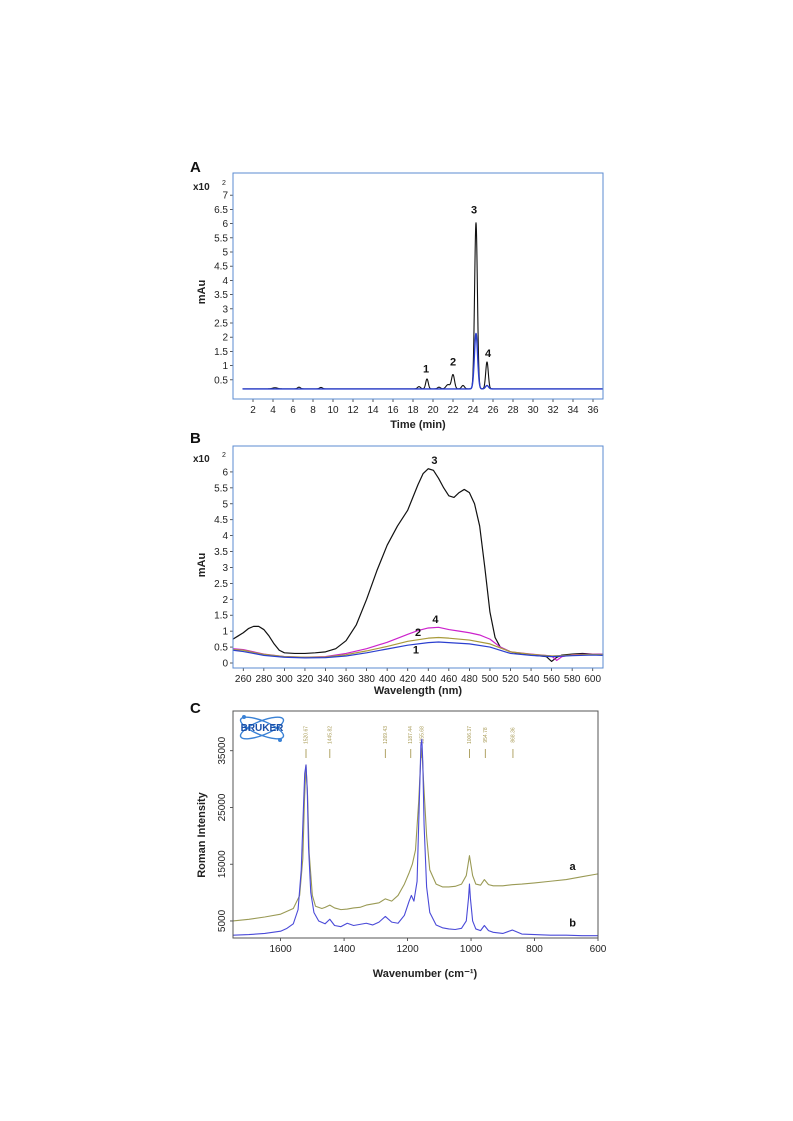  Describe the element at coordinates (224, 183) in the screenshot. I see `panel-a-multiplier-exp: 2` at that location.